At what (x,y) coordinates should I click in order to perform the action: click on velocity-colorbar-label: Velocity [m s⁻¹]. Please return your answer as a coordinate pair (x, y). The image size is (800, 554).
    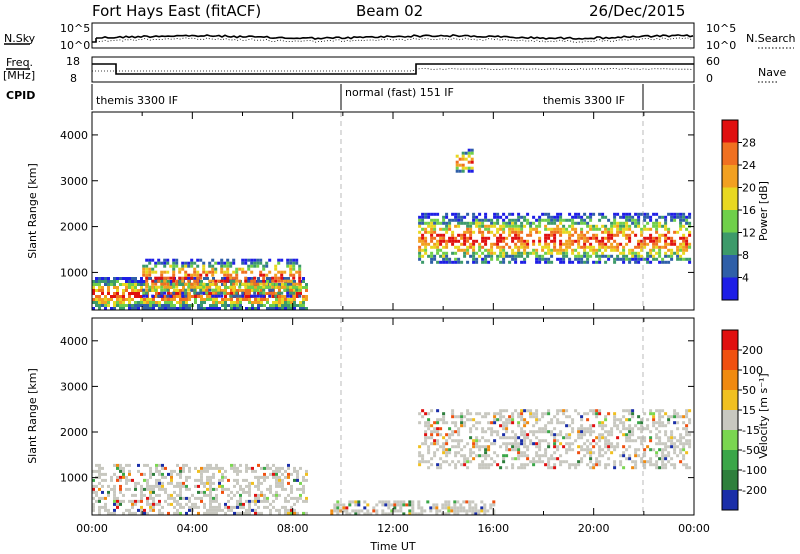
    Looking at the image, I should click on (763, 415).